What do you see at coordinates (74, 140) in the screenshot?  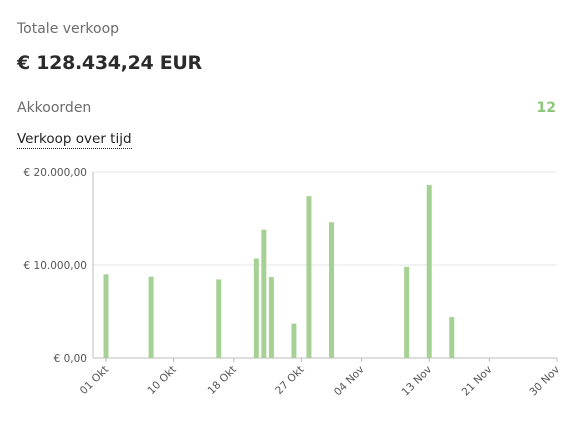 I see `sales-over-time-link: Verkoop over tijd` at bounding box center [74, 140].